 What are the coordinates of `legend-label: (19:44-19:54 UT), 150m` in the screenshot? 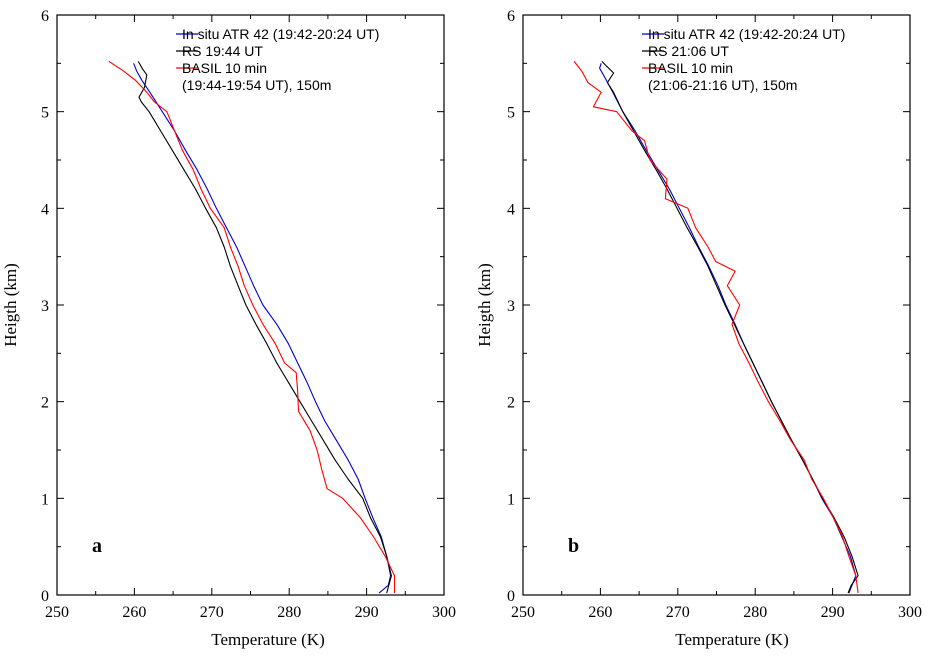 It's located at (256, 85).